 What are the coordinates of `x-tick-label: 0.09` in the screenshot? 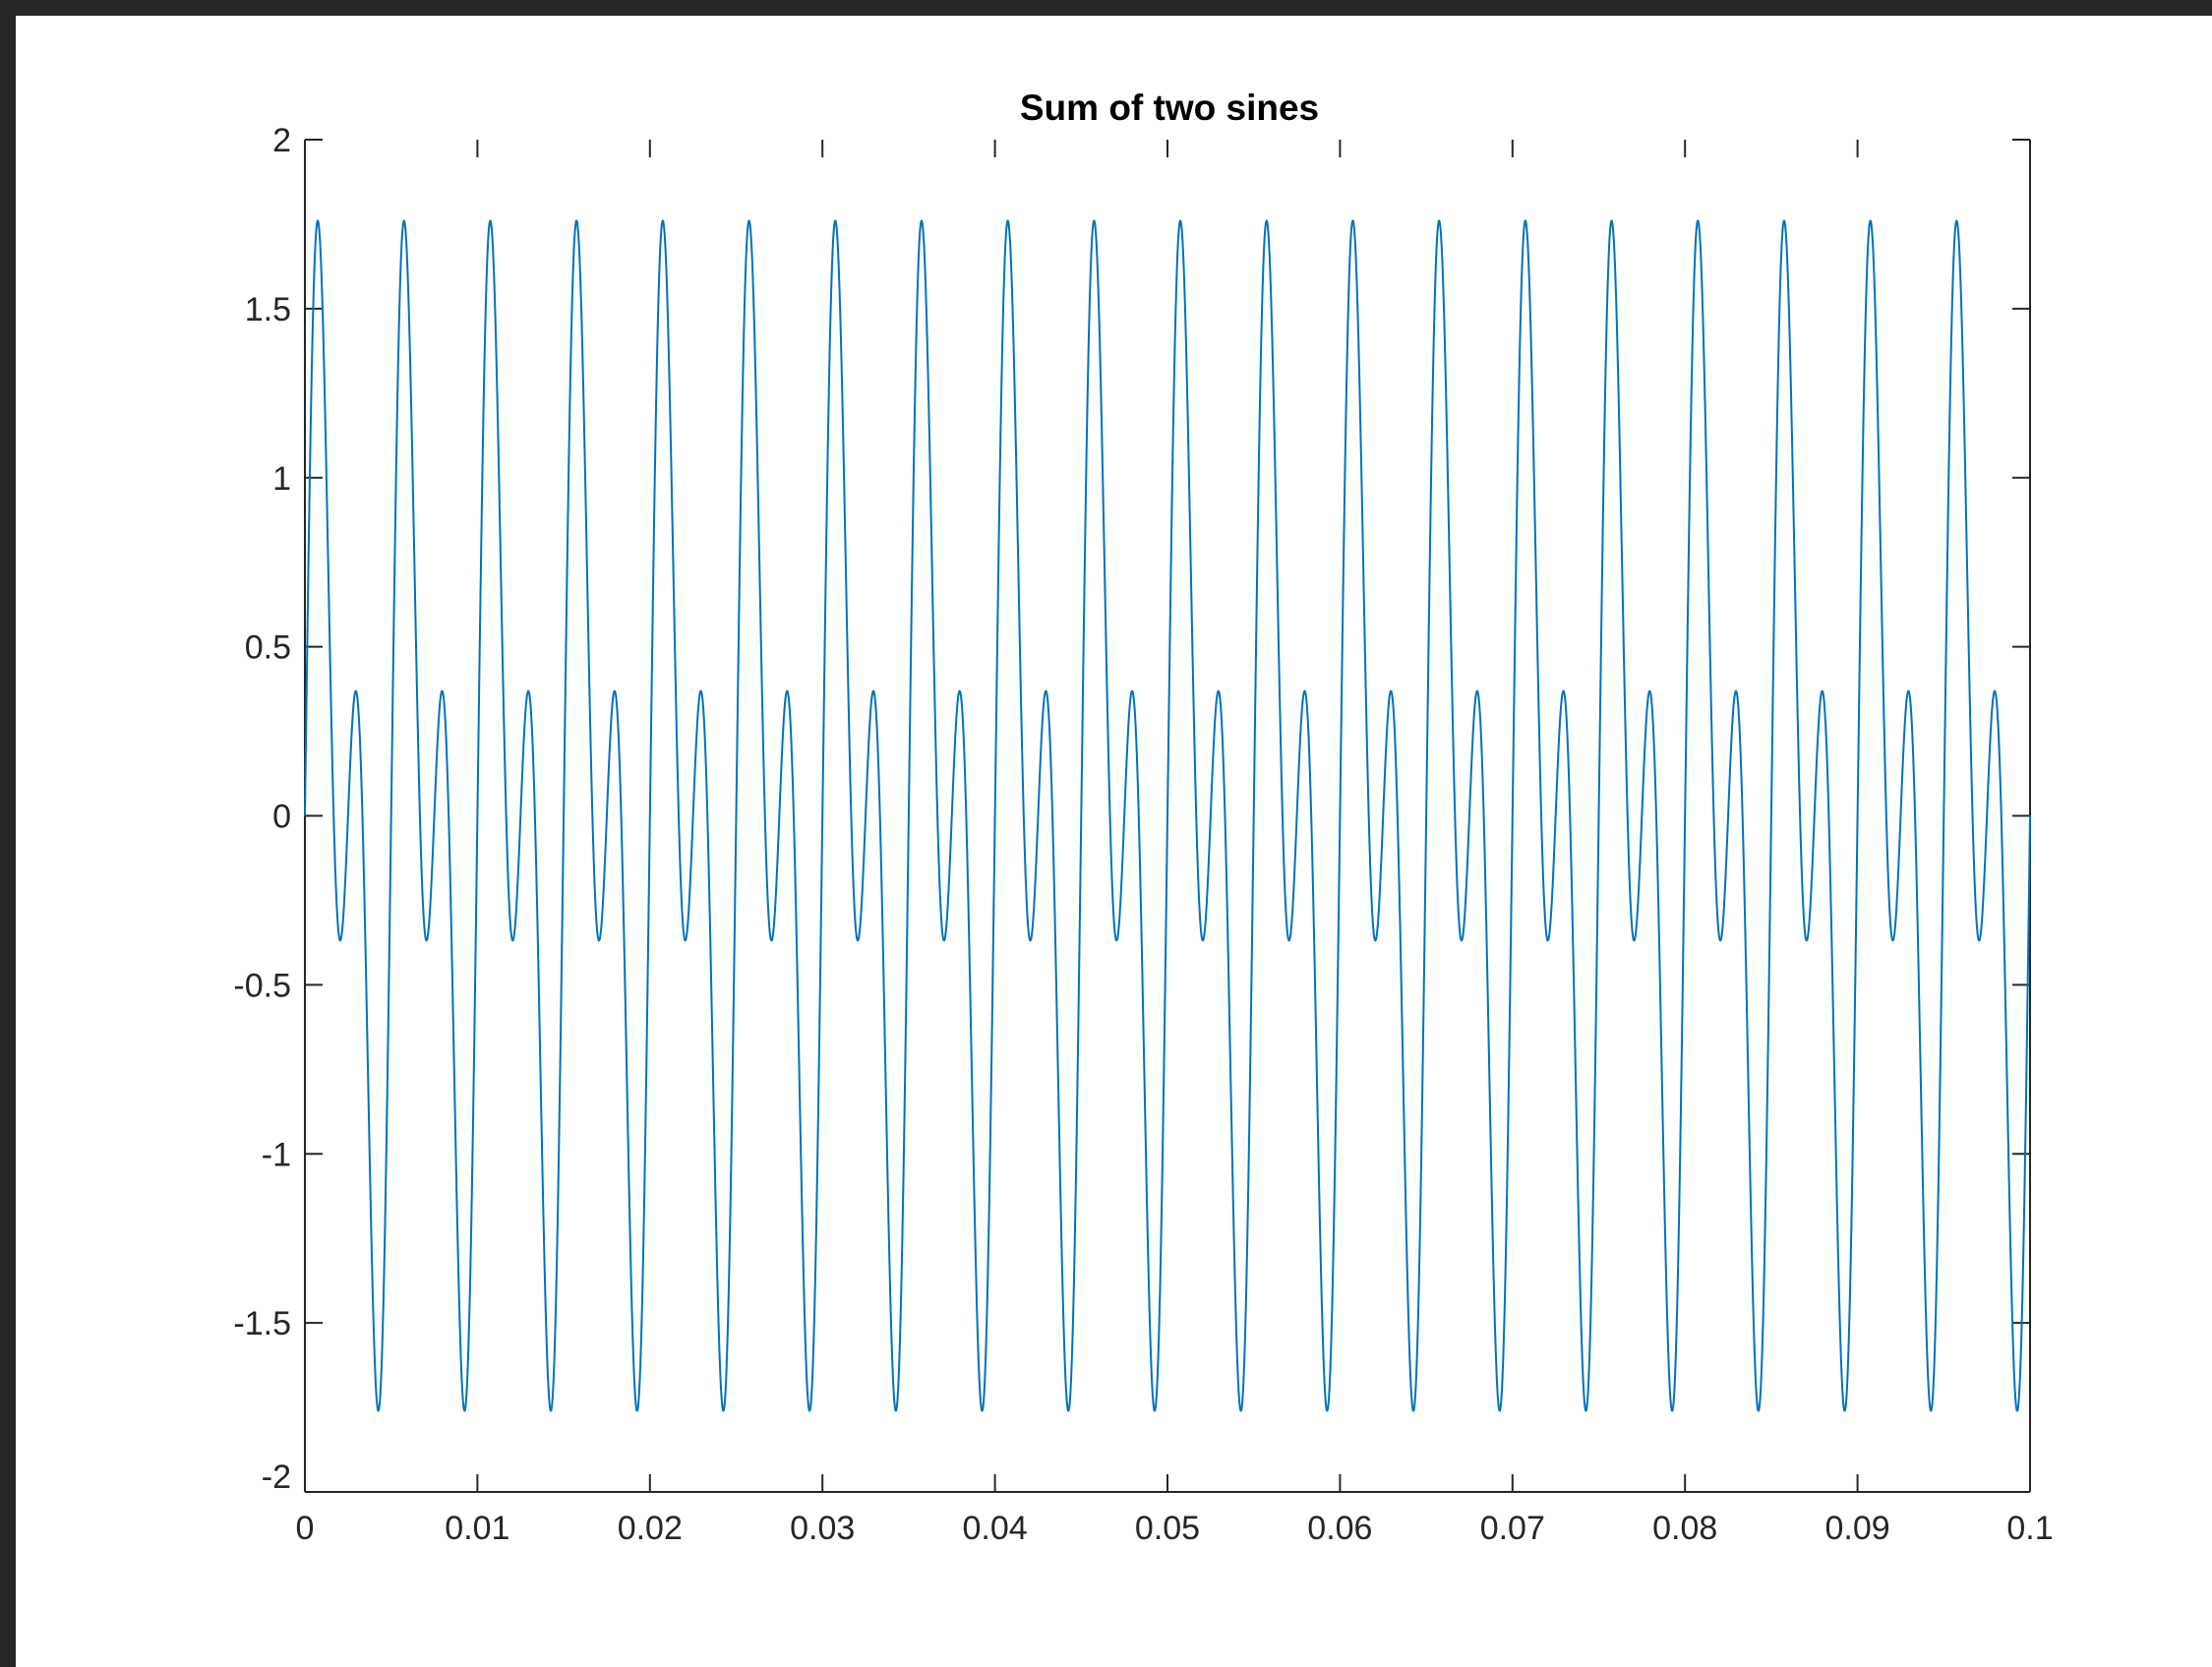 It's located at (1858, 1528).